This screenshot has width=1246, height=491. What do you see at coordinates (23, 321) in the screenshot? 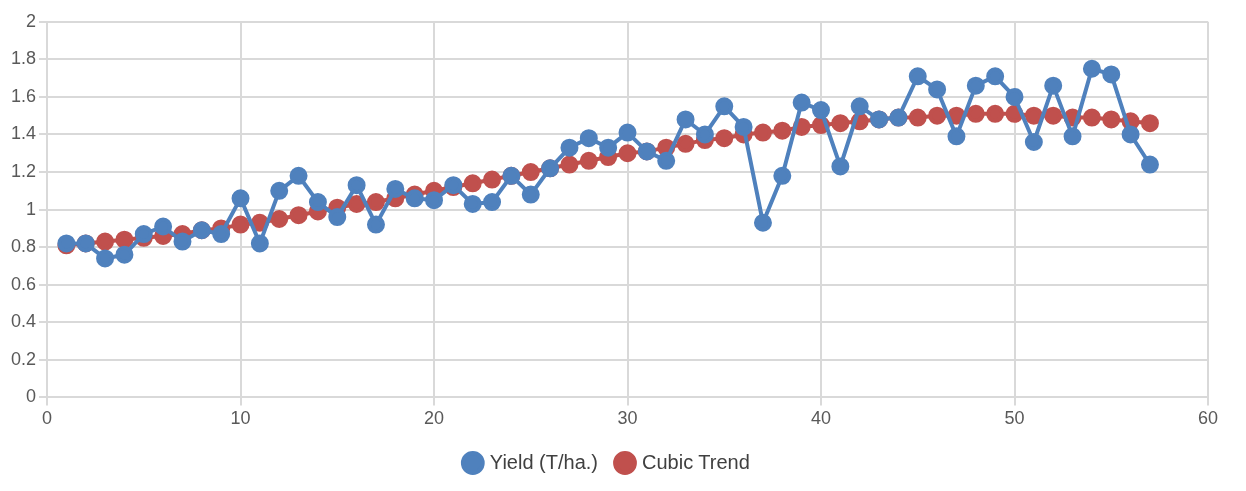
I see `y-tick-label: 0.4` at bounding box center [23, 321].